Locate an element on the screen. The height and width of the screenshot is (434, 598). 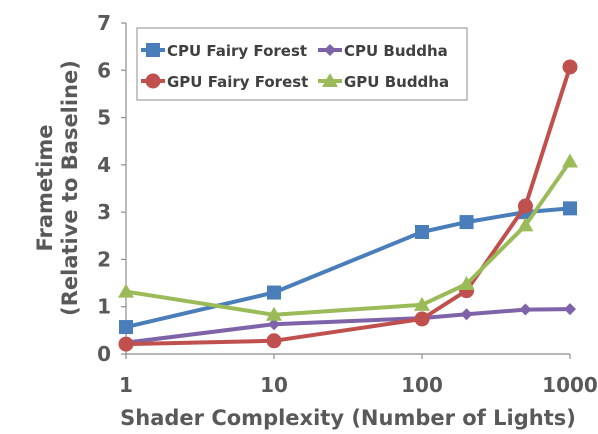
series-line-cpu-buddha is located at coordinates (348, 326).